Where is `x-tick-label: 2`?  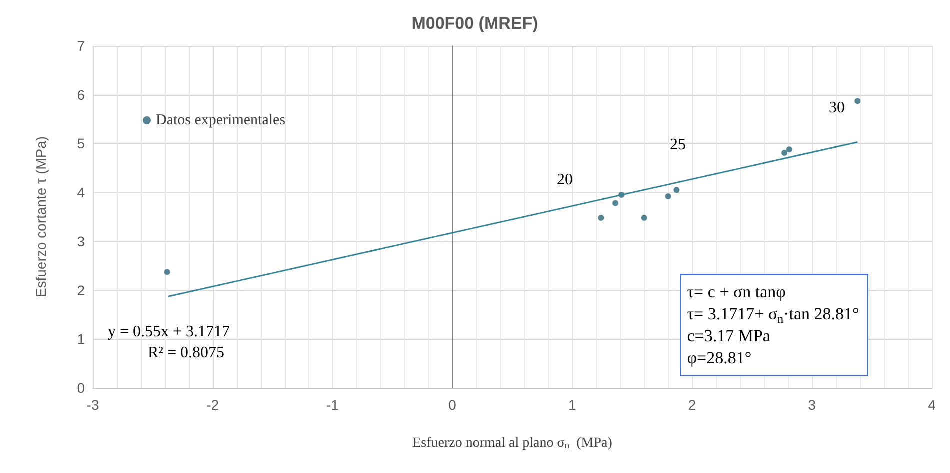
x-tick-label: 2 is located at coordinates (692, 405).